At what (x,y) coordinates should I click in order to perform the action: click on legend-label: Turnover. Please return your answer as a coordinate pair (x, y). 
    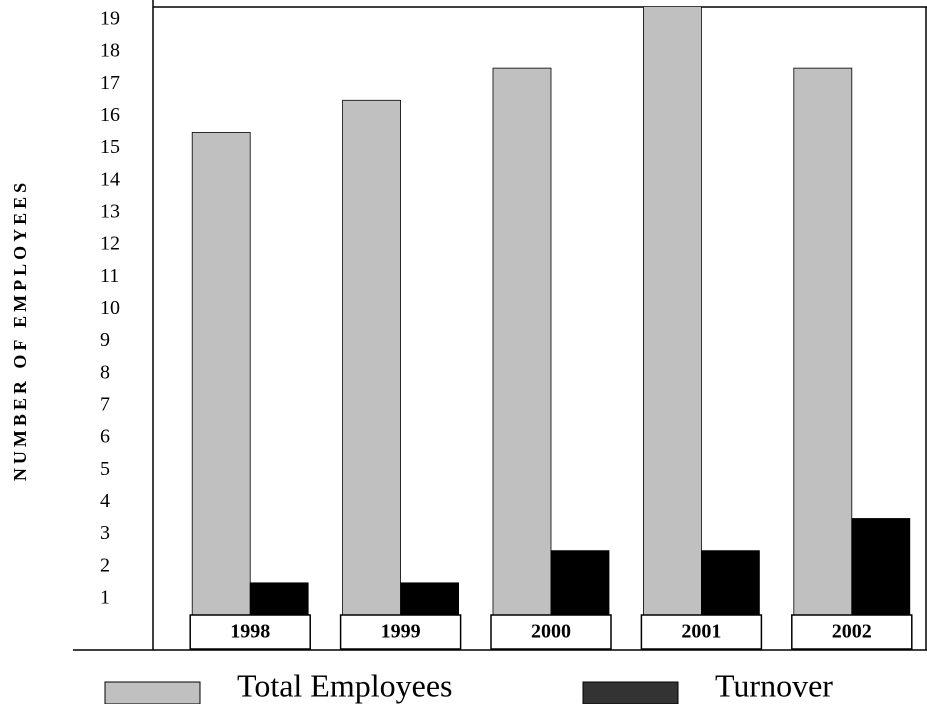
    Looking at the image, I should click on (774, 685).